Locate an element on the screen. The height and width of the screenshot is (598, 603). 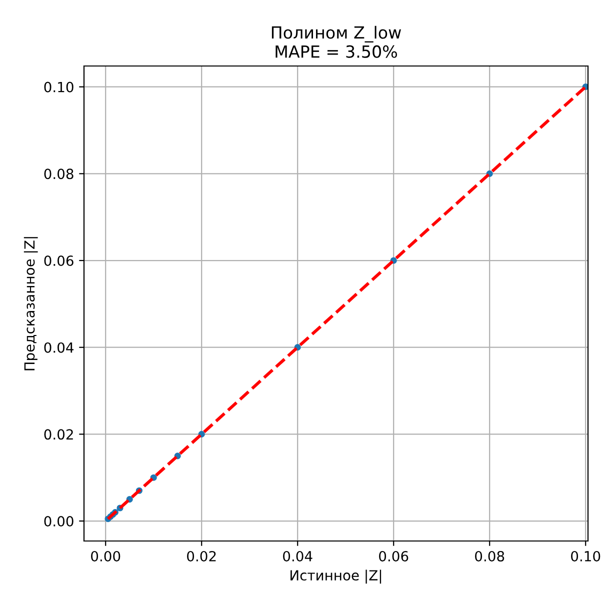
x-tick-label: 0.00 is located at coordinates (105, 556).